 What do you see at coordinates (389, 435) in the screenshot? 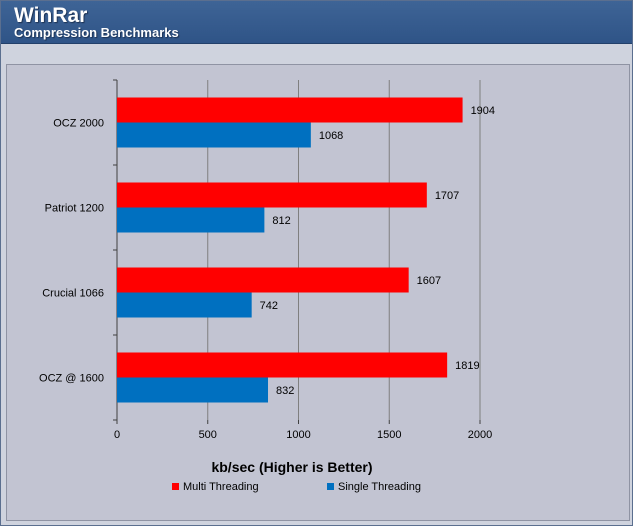
I see `x-tick-label: 1500` at bounding box center [389, 435].